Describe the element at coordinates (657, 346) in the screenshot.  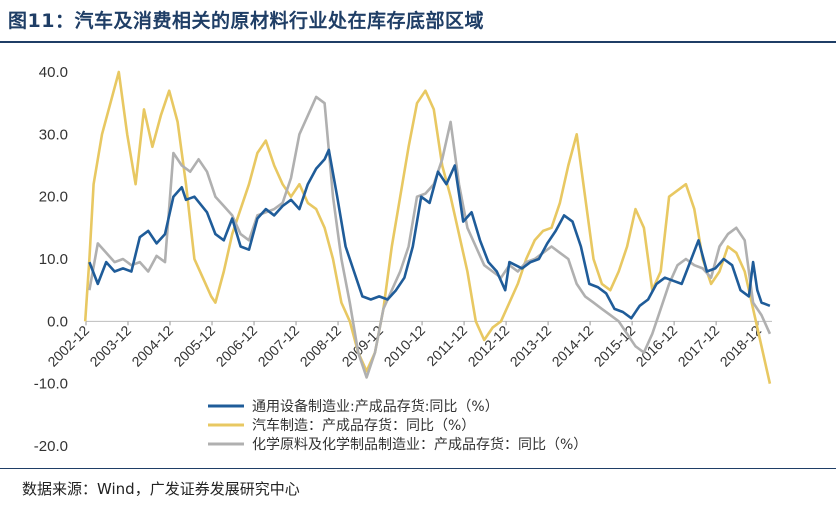
I see `x-tick-label: 2016-12` at that location.